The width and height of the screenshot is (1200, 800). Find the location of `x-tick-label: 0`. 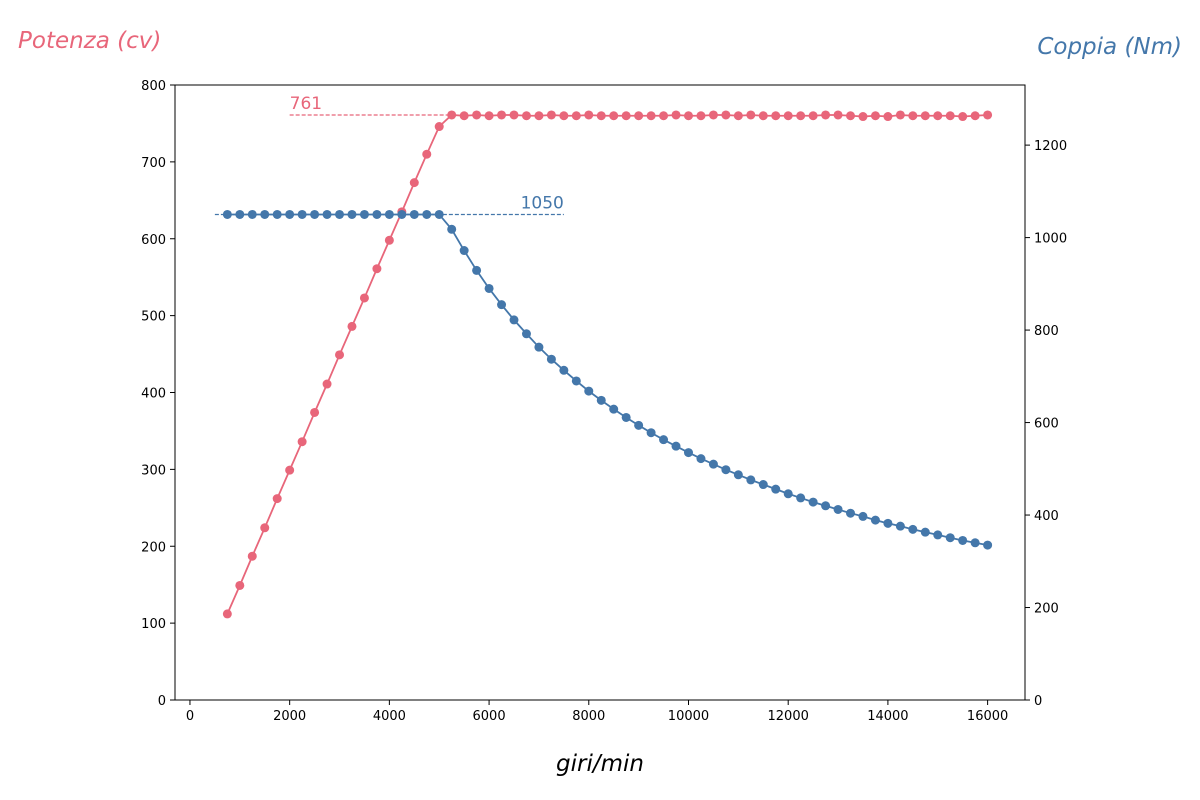

x-tick-label: 0 is located at coordinates (190, 716).